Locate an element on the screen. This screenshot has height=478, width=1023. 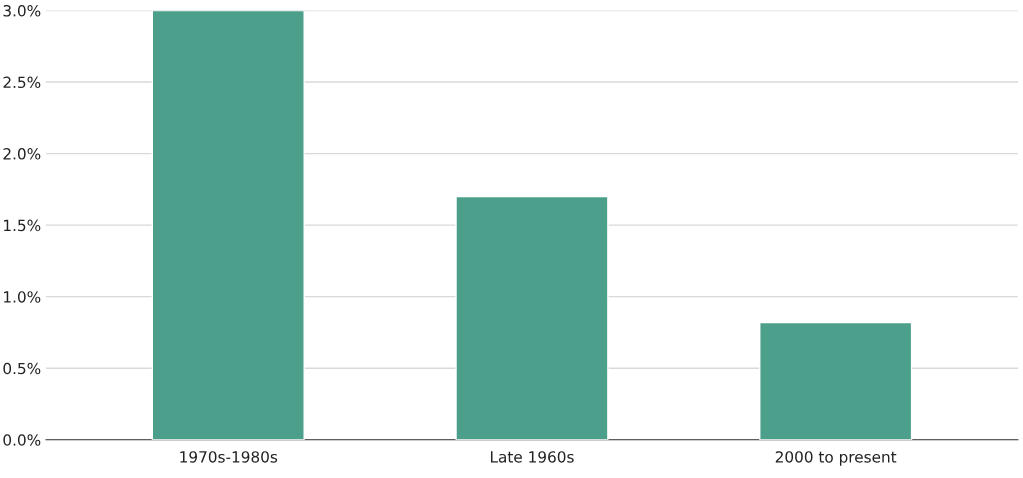
x-tick-label: 1970s-1980s is located at coordinates (229, 457).